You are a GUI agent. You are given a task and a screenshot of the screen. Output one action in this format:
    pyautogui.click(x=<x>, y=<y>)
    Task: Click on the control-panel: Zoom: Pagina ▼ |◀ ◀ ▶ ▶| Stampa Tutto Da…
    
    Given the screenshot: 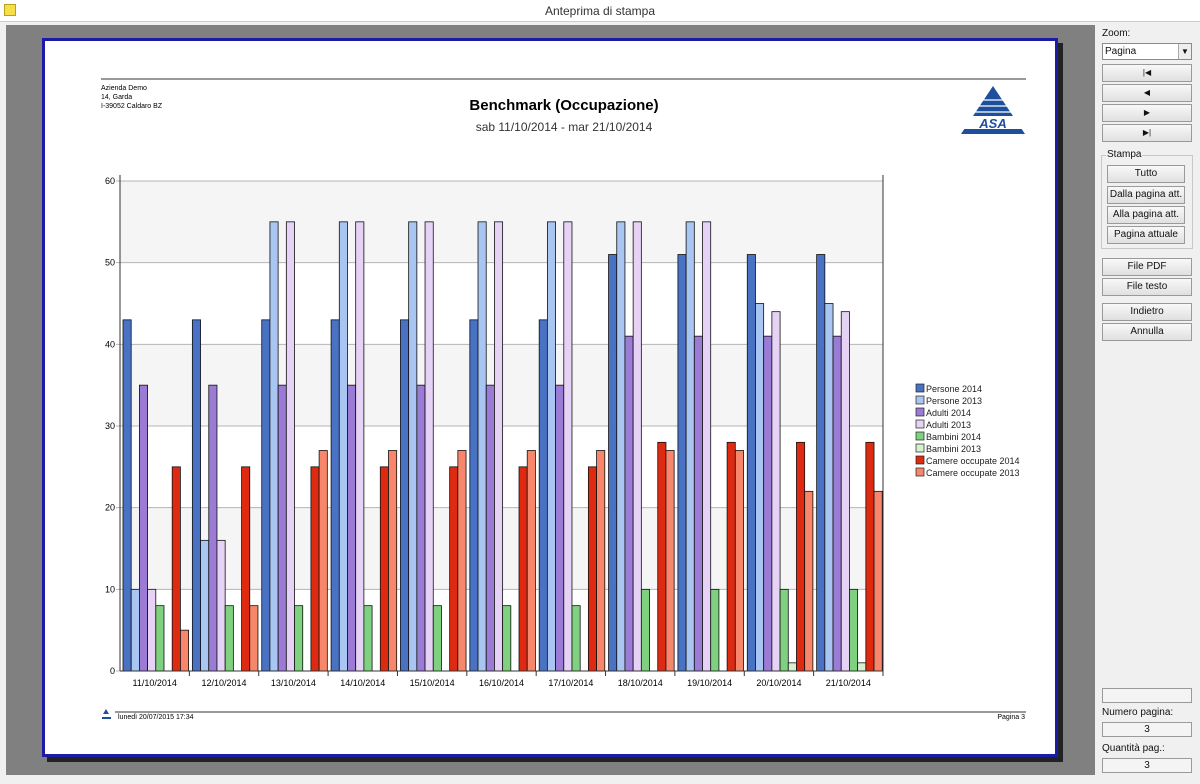 What is the action you would take?
    pyautogui.click(x=1148, y=403)
    